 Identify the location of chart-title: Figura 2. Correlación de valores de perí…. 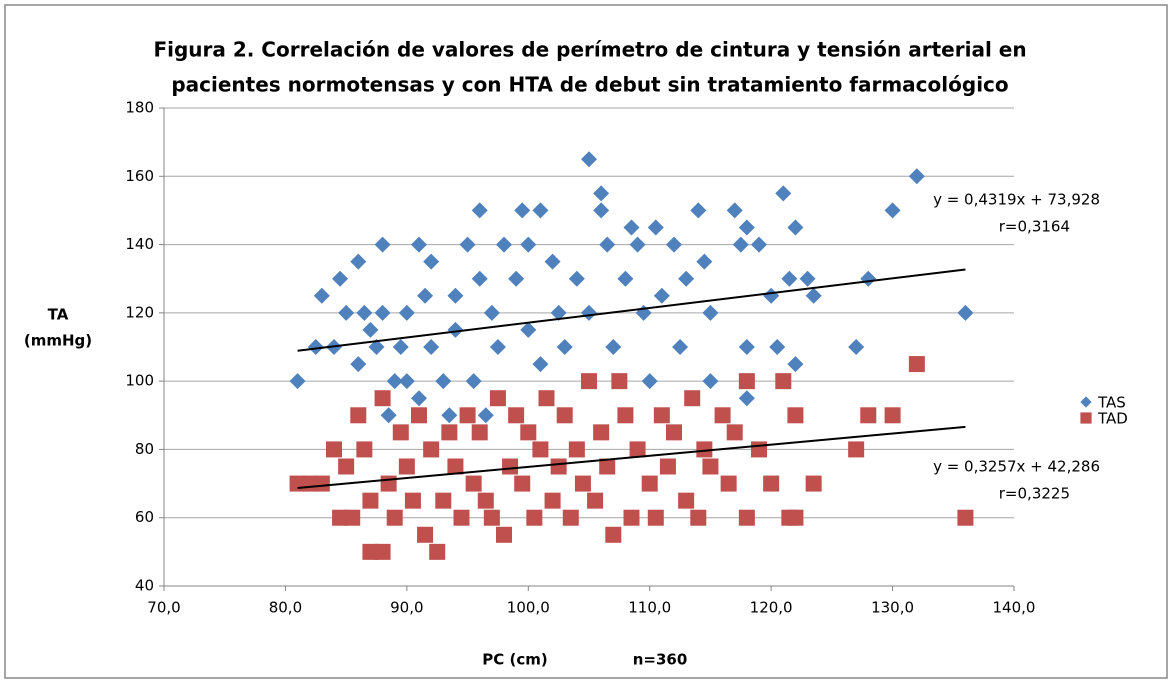
(589, 50).